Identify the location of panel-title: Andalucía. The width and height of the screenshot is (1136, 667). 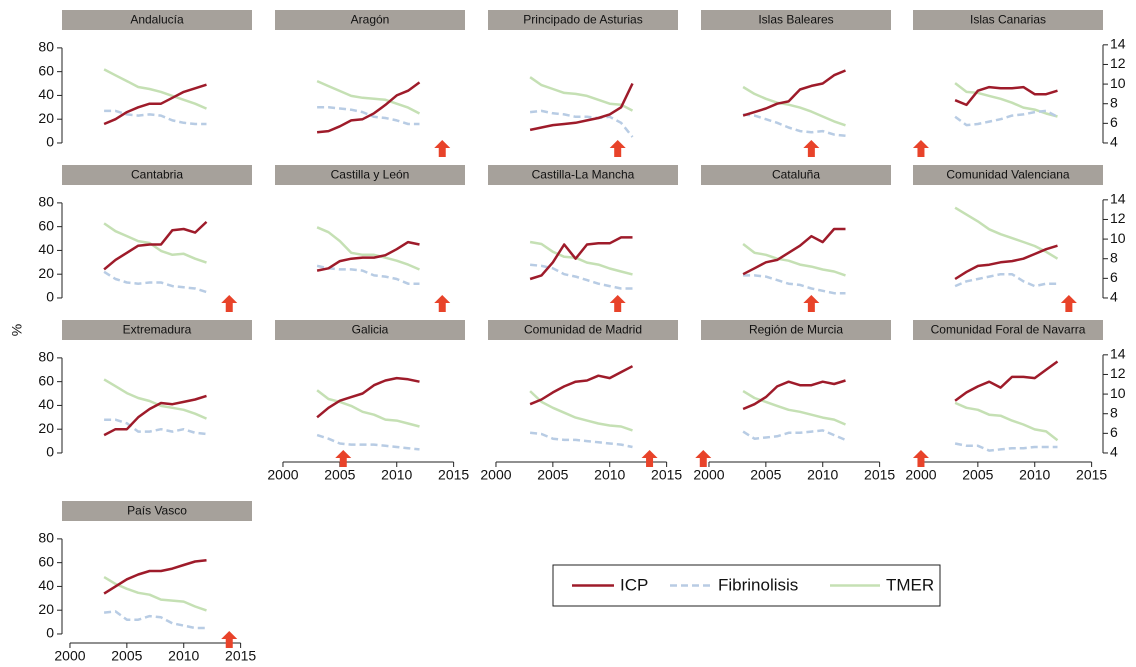
(157, 20).